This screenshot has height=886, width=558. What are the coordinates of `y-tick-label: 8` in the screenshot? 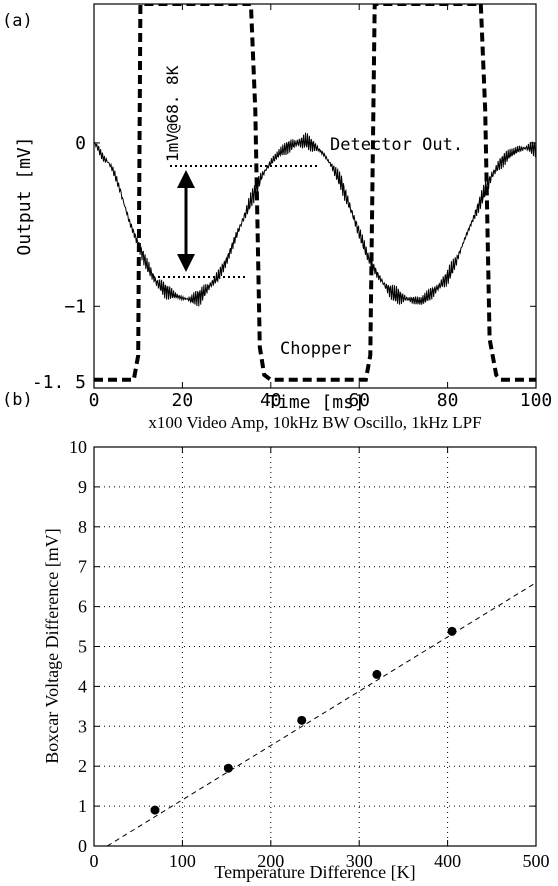 It's located at (82, 527).